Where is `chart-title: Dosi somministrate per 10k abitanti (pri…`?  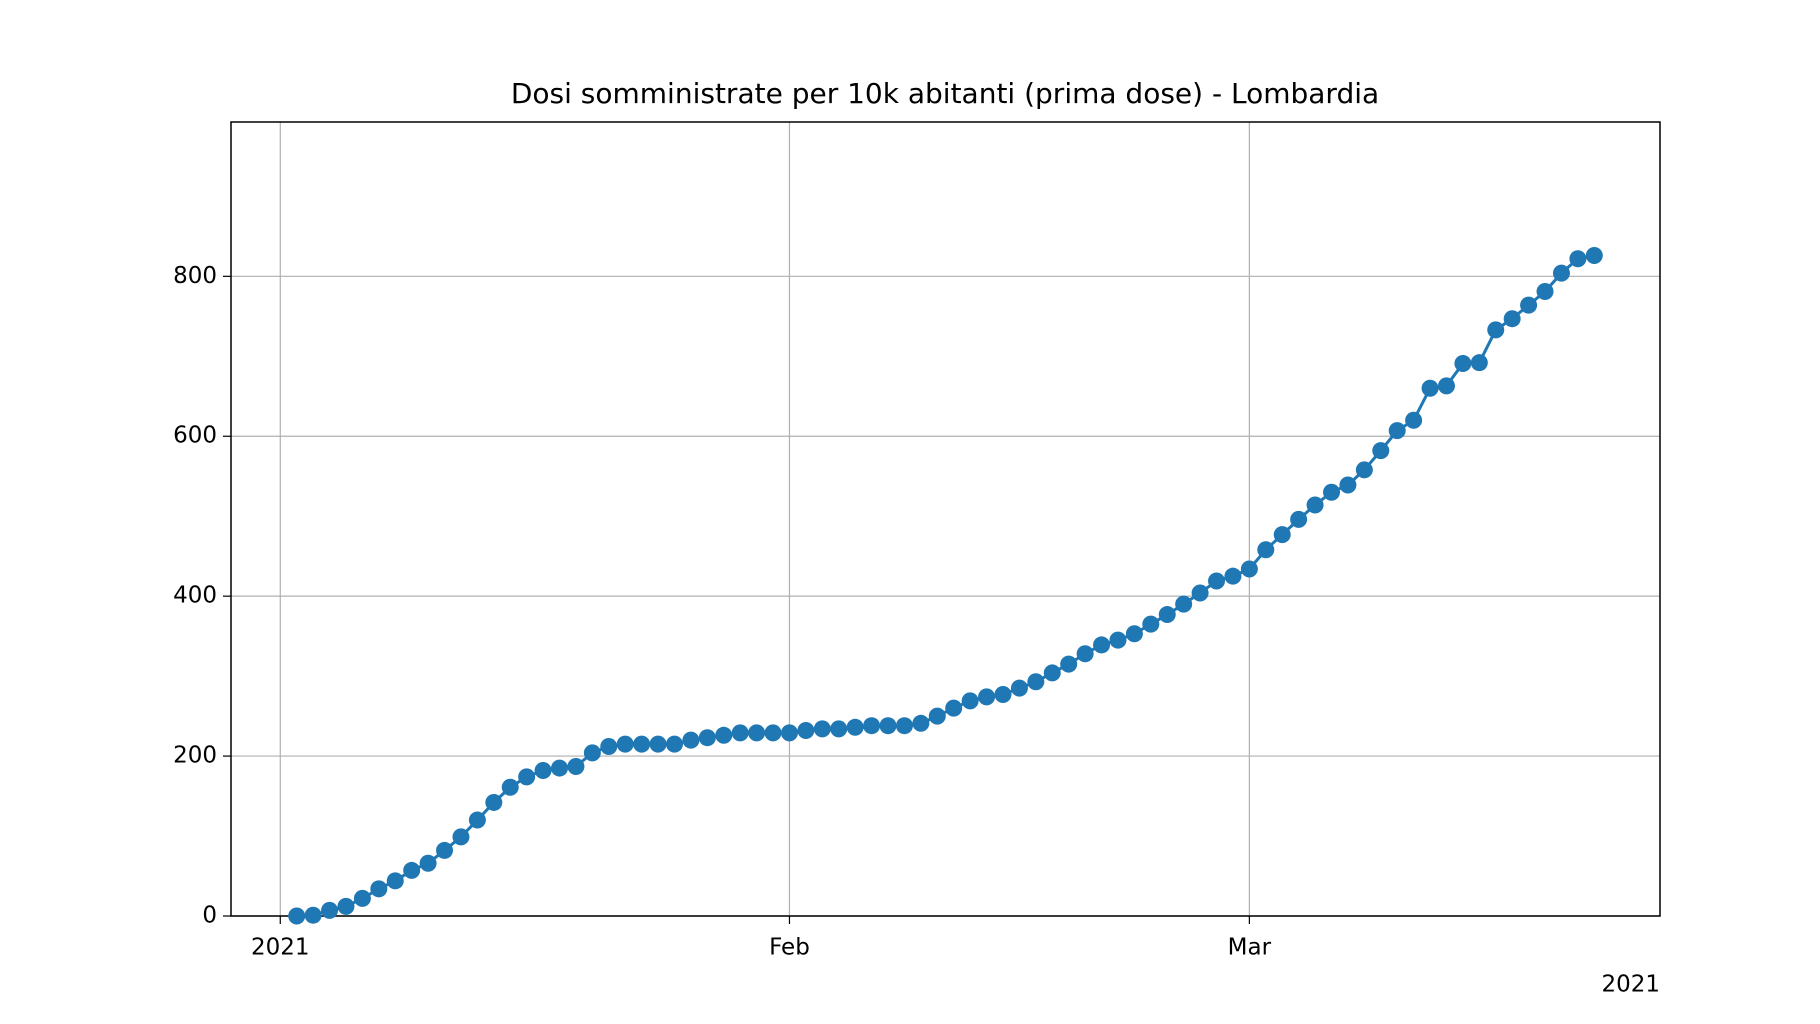
chart-title: Dosi somministrate per 10k abitanti (pri… is located at coordinates (945, 93).